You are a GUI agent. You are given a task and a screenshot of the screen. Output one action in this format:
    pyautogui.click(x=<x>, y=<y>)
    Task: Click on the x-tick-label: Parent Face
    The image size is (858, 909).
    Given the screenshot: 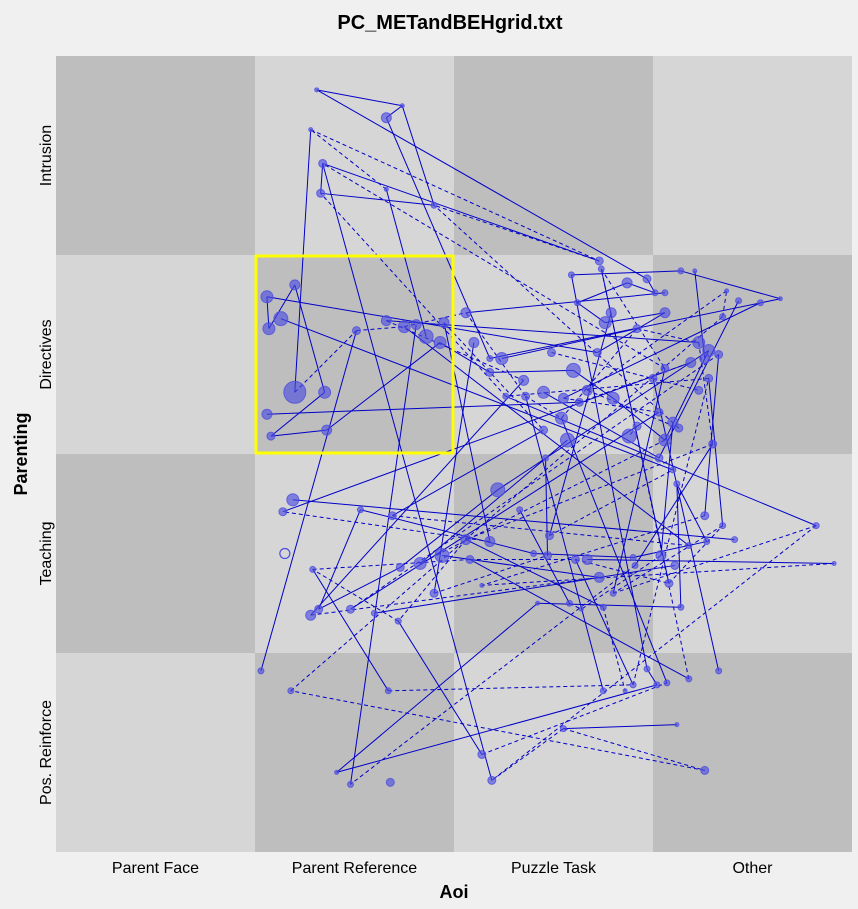 What is the action you would take?
    pyautogui.click(x=155, y=868)
    